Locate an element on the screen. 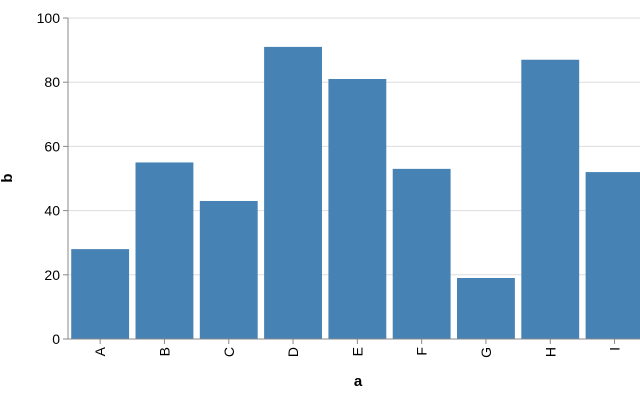  y-tick-label: 0 is located at coordinates (56, 339).